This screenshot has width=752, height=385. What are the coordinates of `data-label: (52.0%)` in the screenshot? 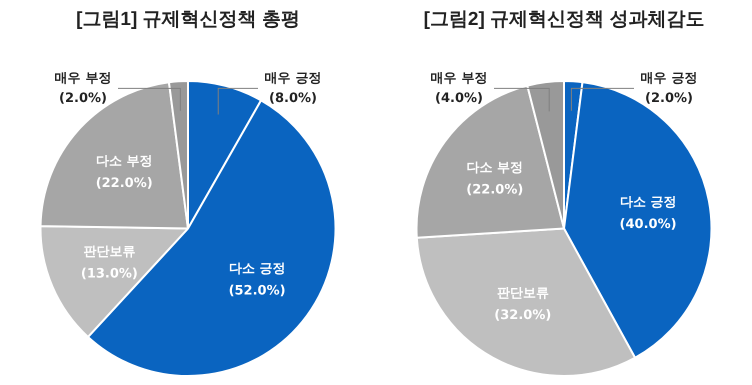 It's located at (257, 290).